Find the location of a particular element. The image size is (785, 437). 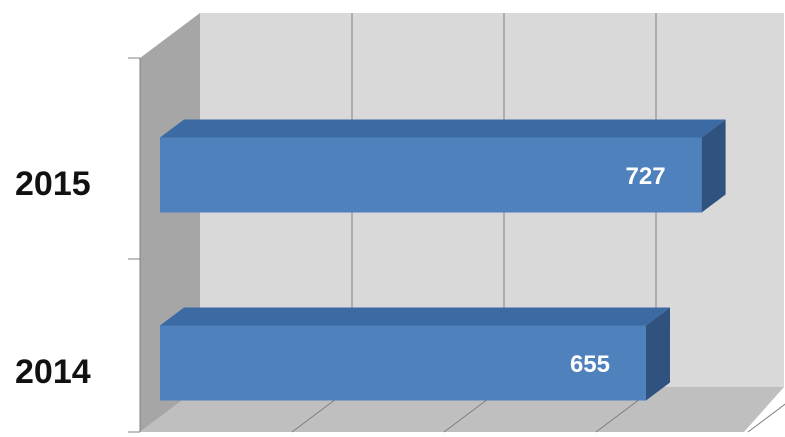

category-label-2014: 2014 is located at coordinates (53, 372).